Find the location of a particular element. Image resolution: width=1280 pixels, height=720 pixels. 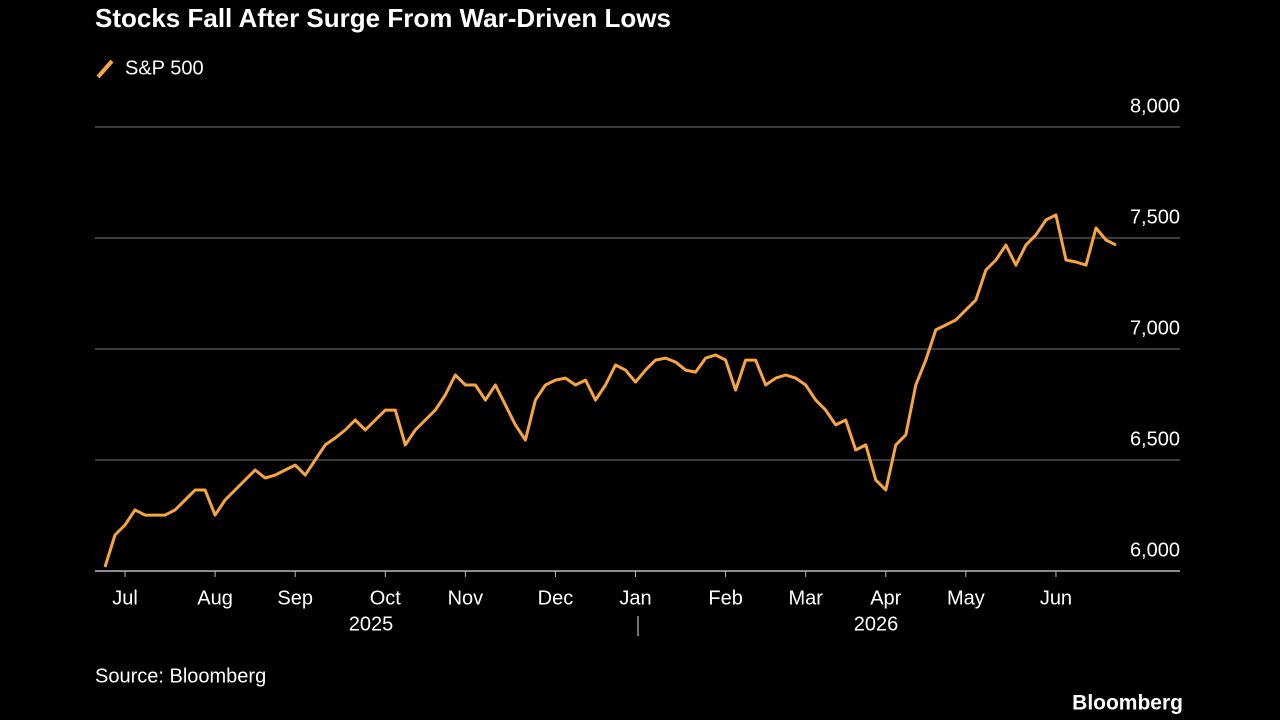

source: Source: Bloomberg is located at coordinates (180, 676).